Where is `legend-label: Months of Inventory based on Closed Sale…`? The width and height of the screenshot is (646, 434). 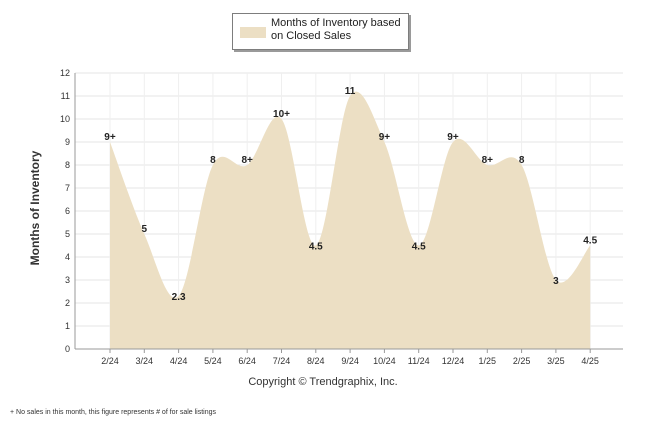 legend-label: Months of Inventory based on Closed Sale… is located at coordinates (336, 29).